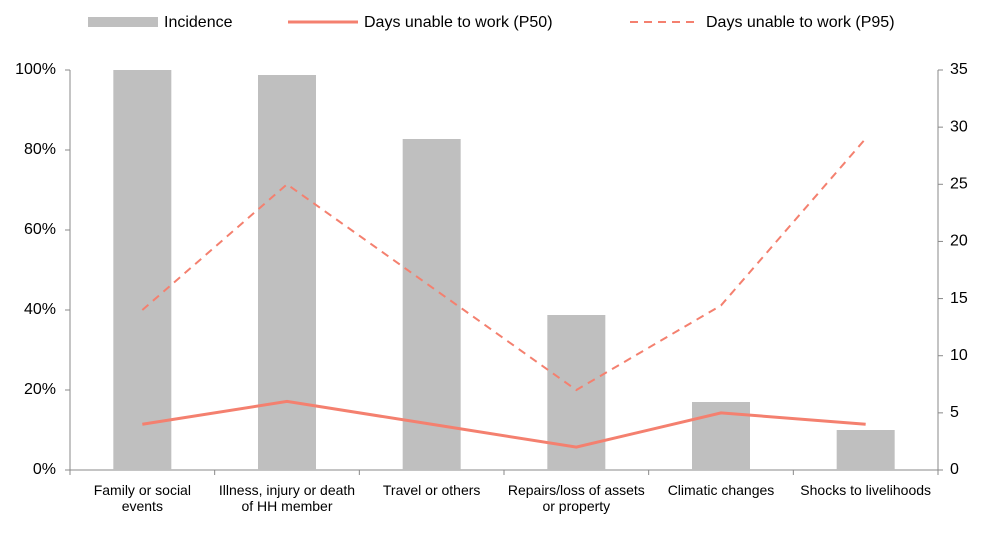 The height and width of the screenshot is (537, 992). Describe the element at coordinates (123, 22) in the screenshot. I see `legend-swatch` at that location.